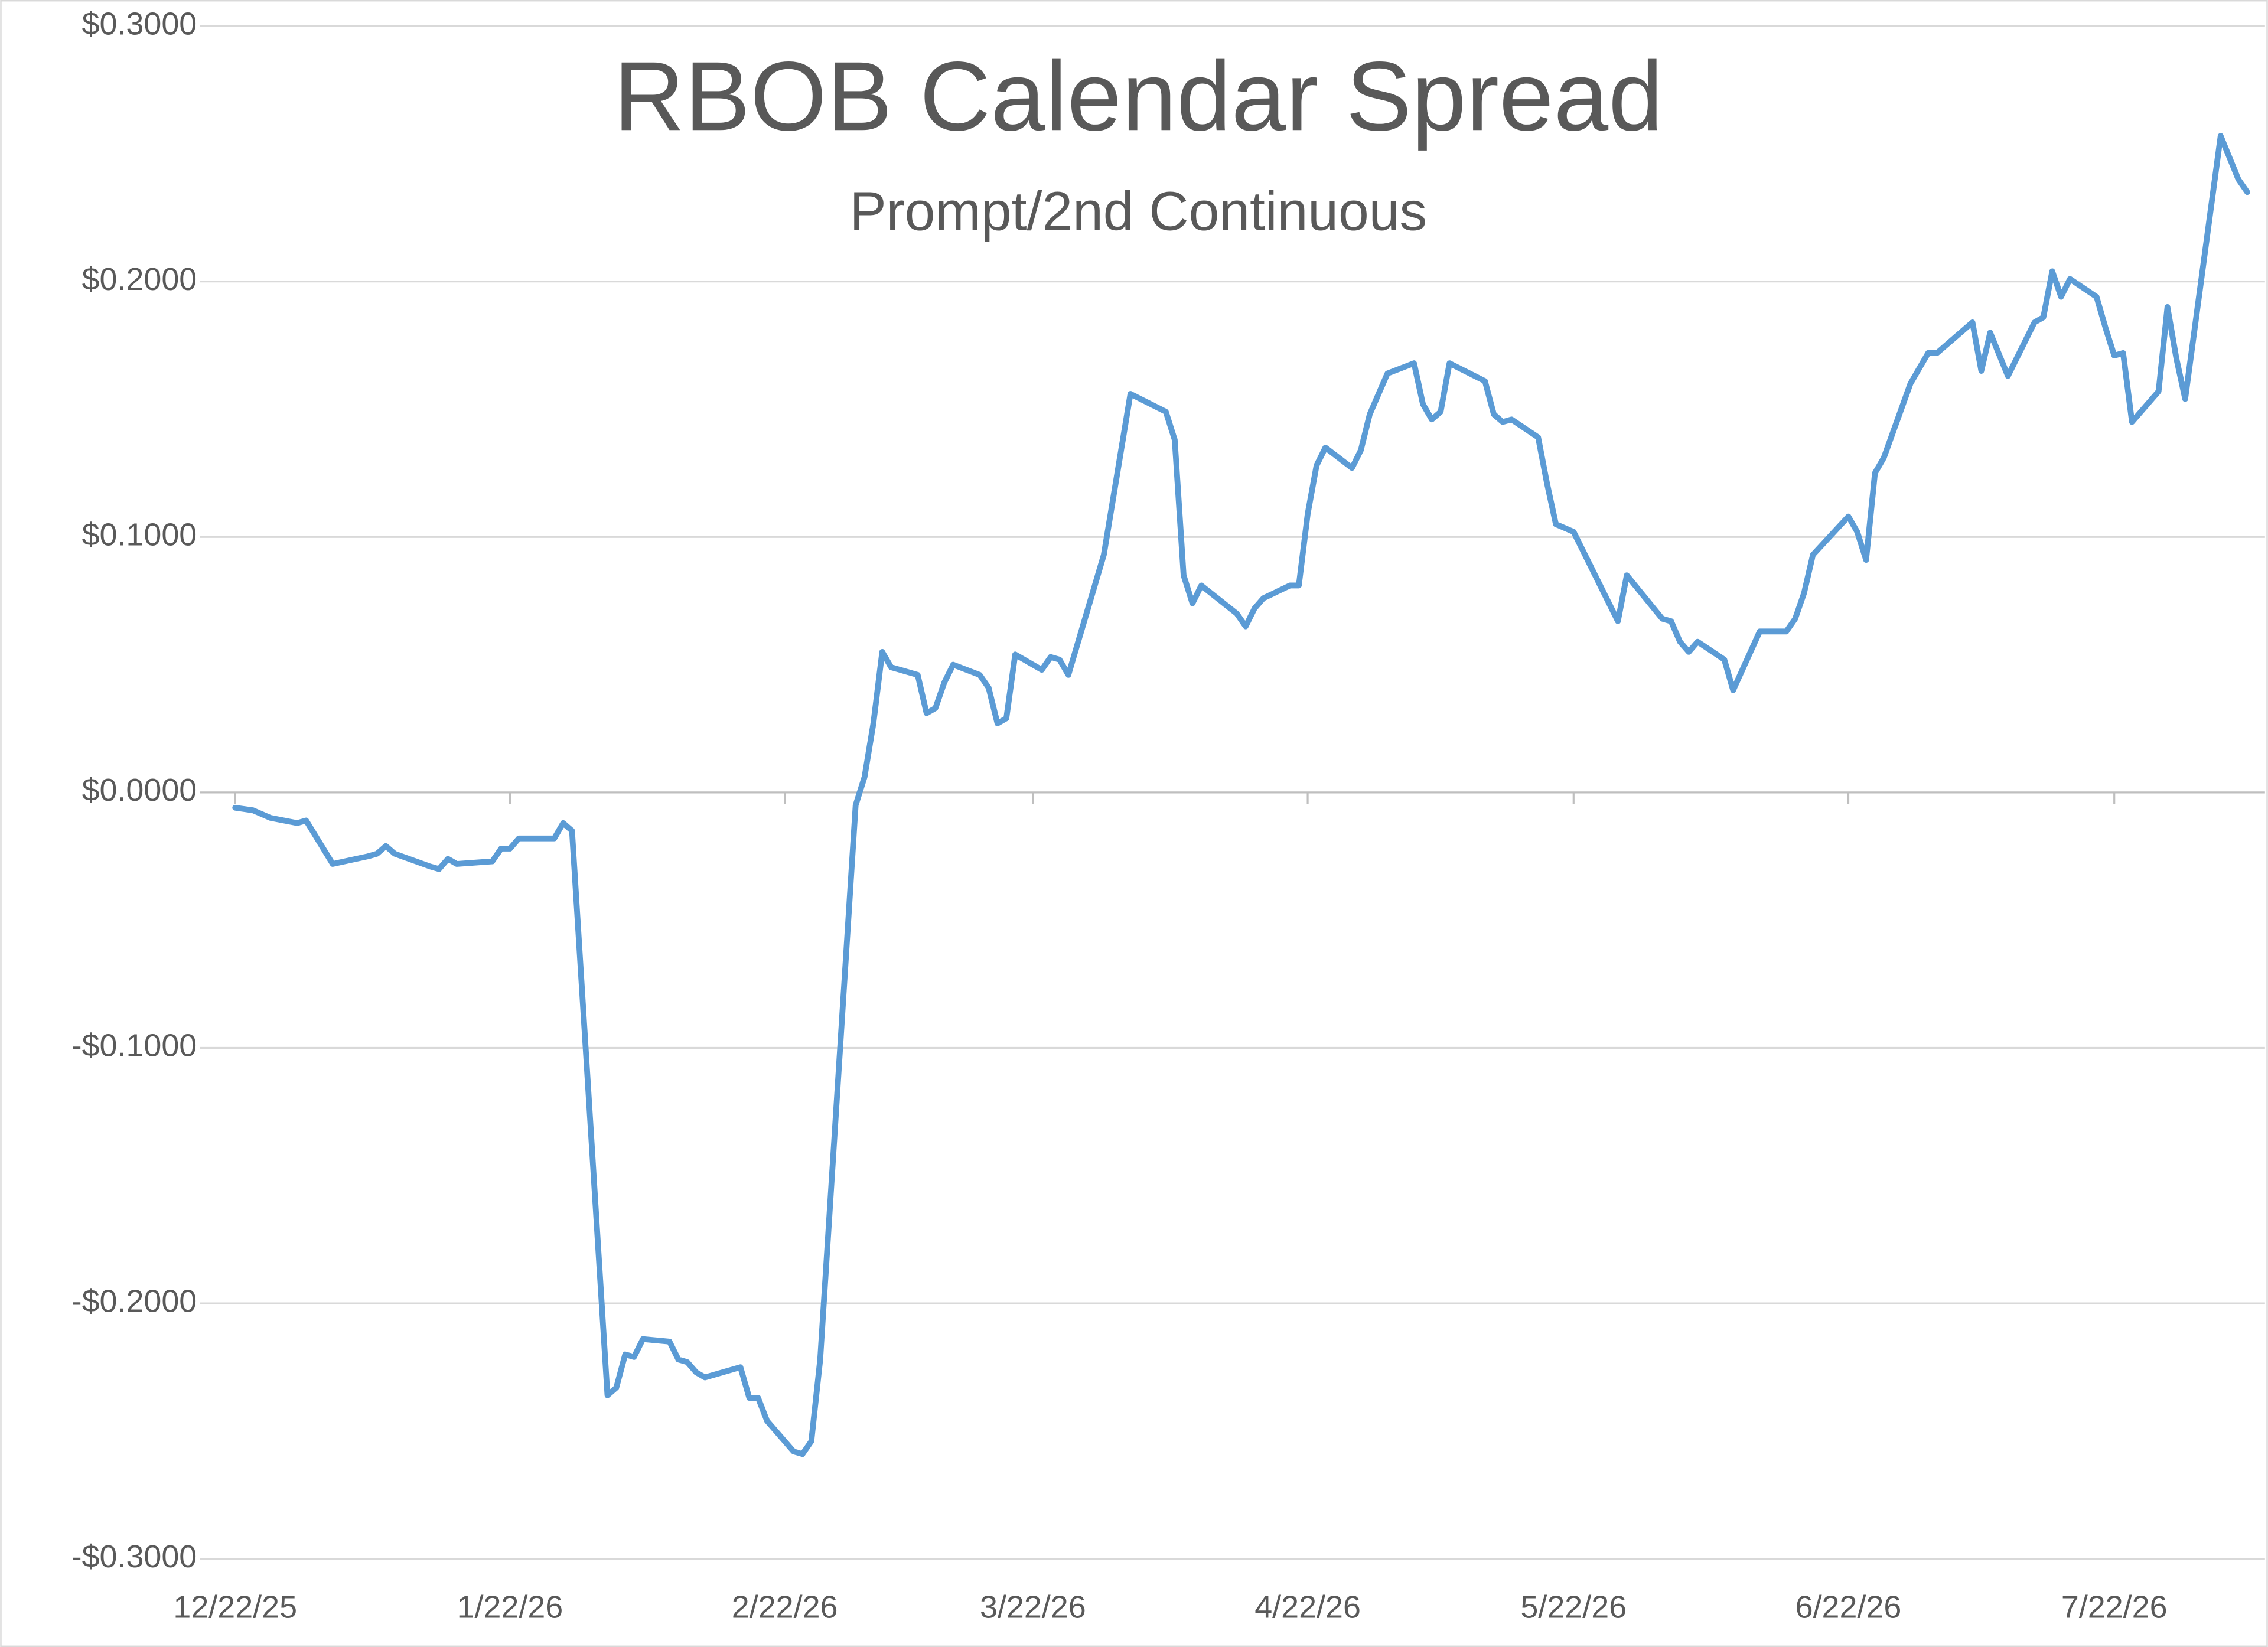 The width and height of the screenshot is (2268, 1647). Describe the element at coordinates (235, 1607) in the screenshot. I see `x-tick-label: 12/22/25` at that location.